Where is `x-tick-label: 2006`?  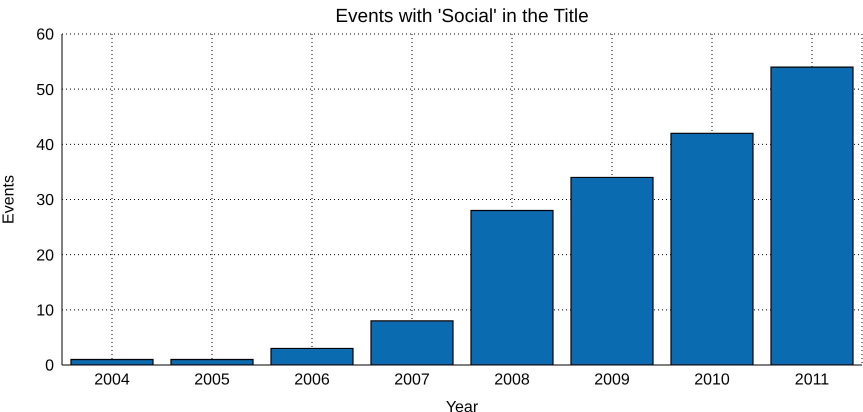
x-tick-label: 2006 is located at coordinates (312, 379).